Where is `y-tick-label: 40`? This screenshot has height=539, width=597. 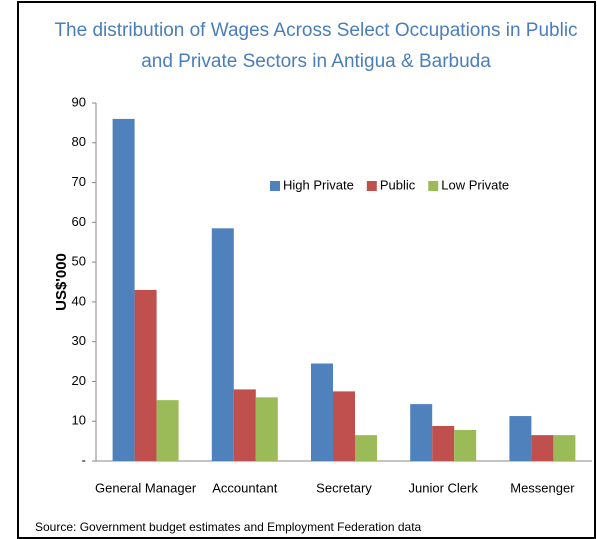
y-tick-label: 40 is located at coordinates (79, 300).